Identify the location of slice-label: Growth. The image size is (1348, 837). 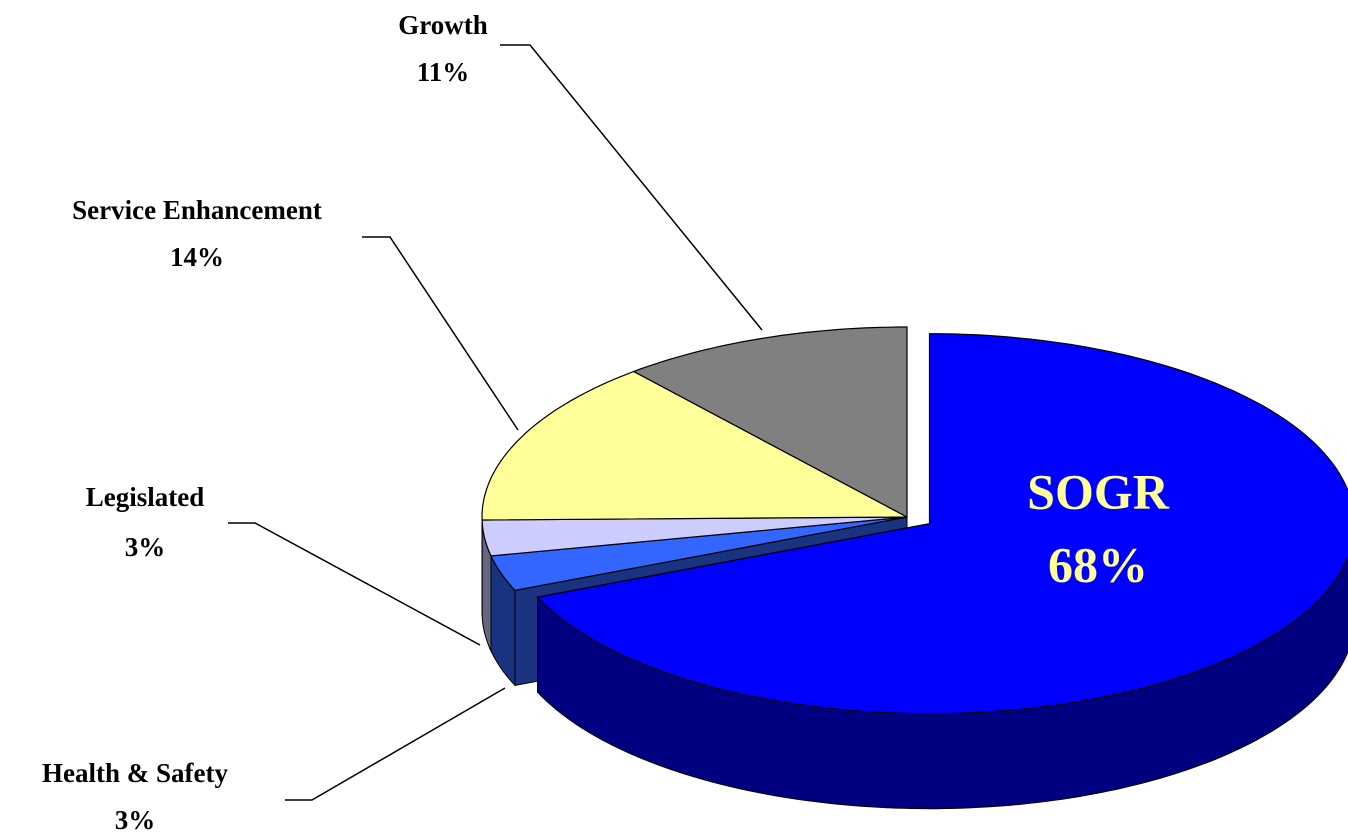
(443, 25).